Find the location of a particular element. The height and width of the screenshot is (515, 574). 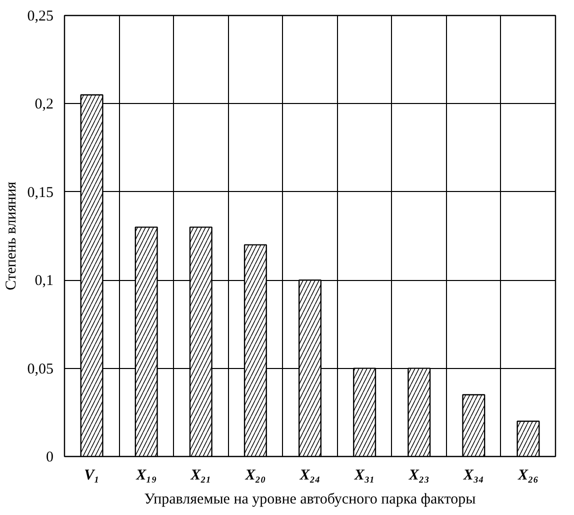

y-axis-title: Степень влияния is located at coordinates (11, 236).